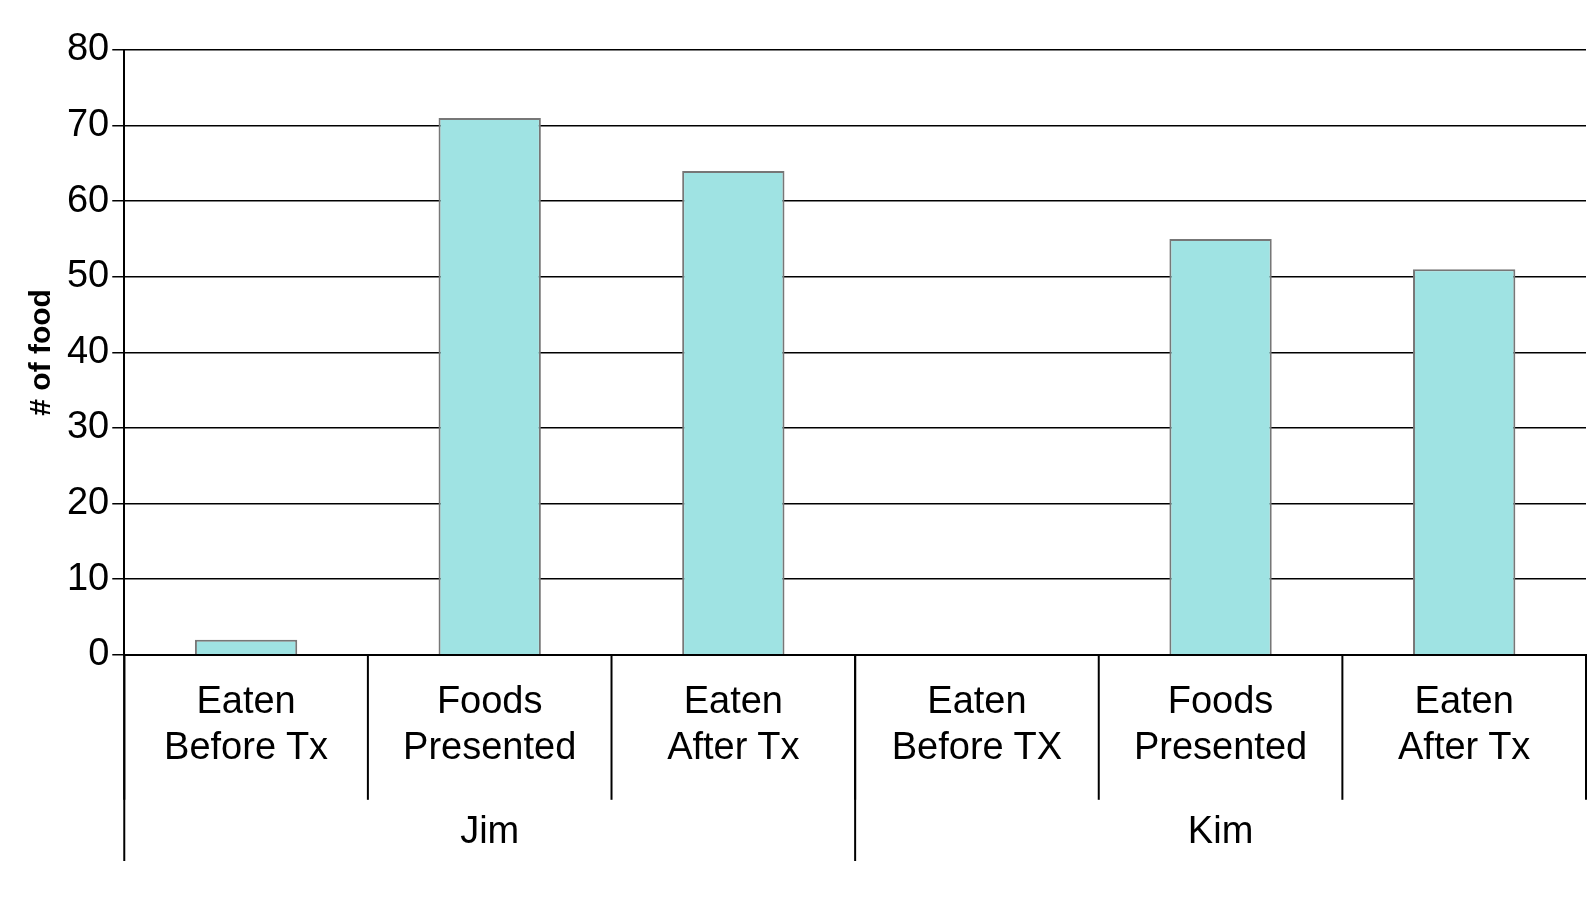 This screenshot has height=906, width=1596. I want to click on y-tick-label: 40, so click(88, 349).